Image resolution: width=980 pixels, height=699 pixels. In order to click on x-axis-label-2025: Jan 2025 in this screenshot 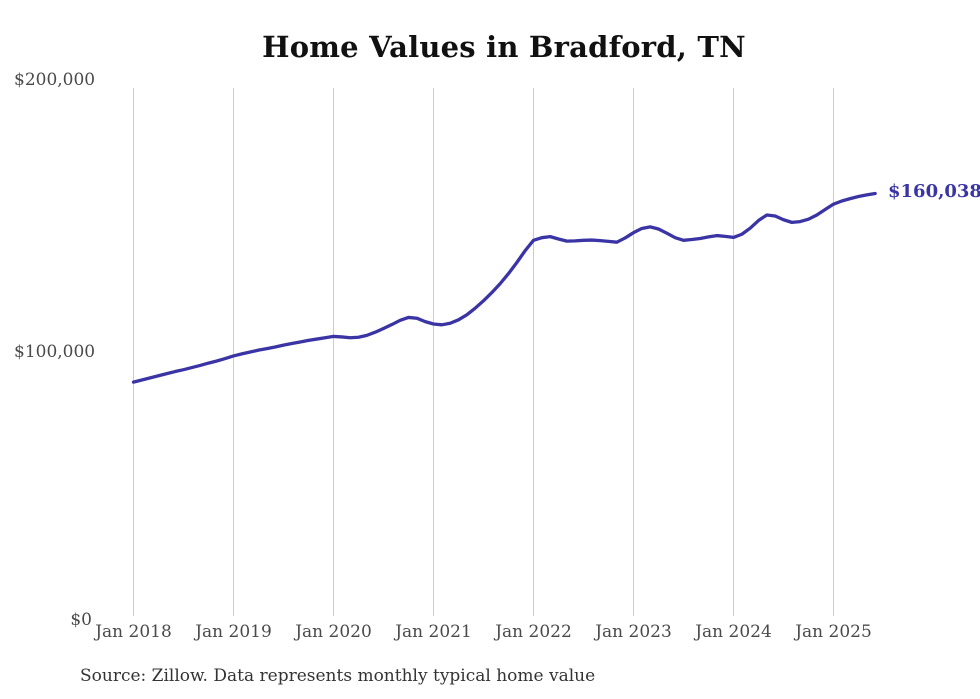, I will do `click(833, 632)`.